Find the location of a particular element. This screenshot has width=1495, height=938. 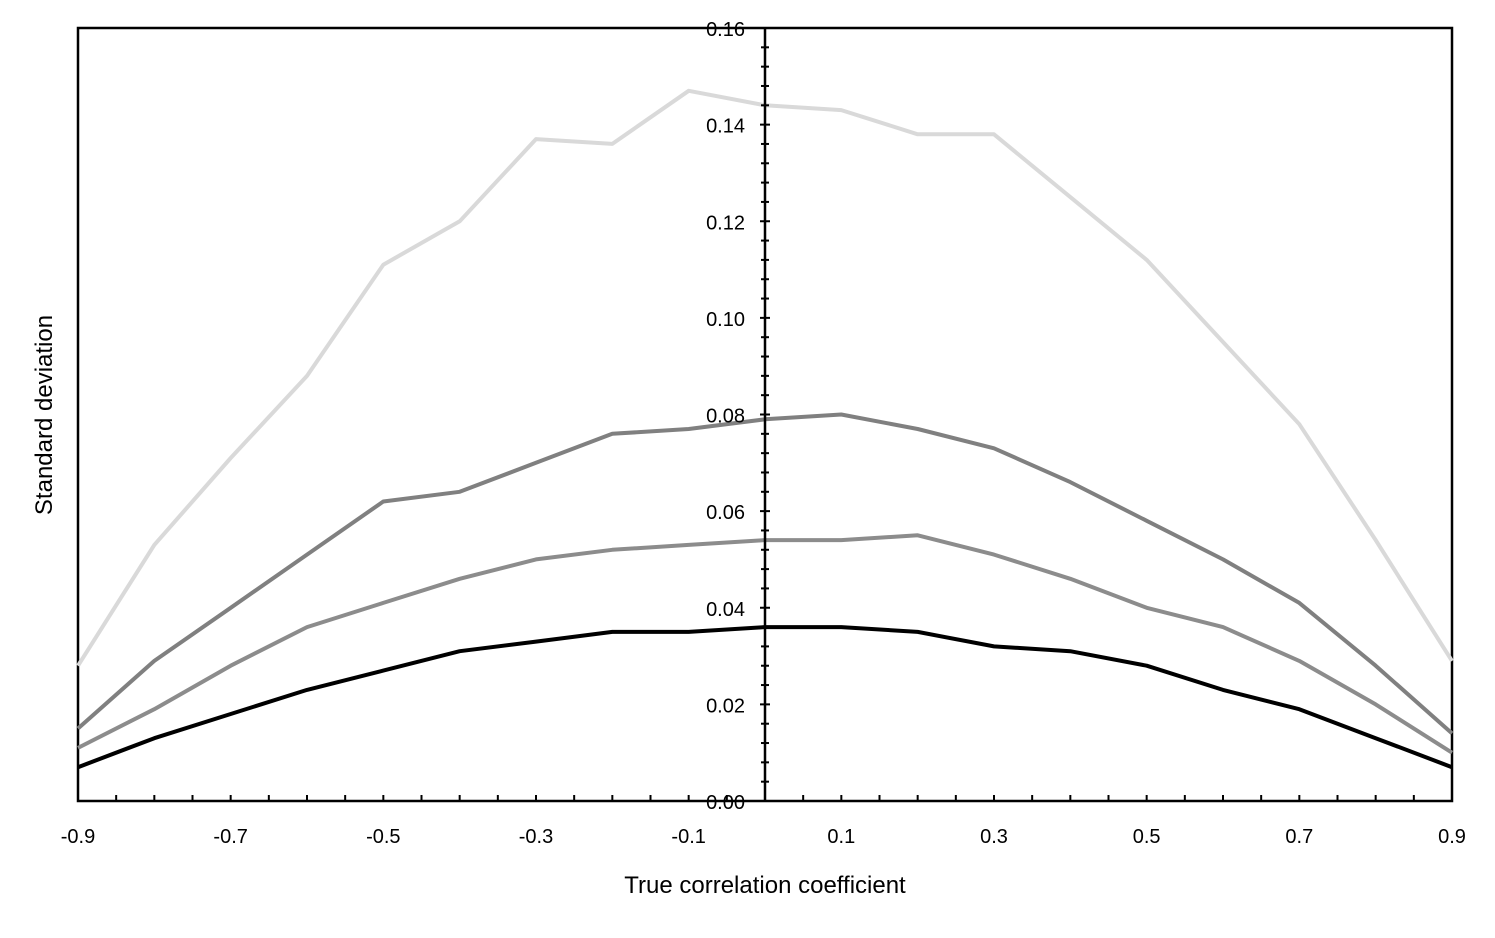

y-axis-title: Standard deviation is located at coordinates (44, 415).